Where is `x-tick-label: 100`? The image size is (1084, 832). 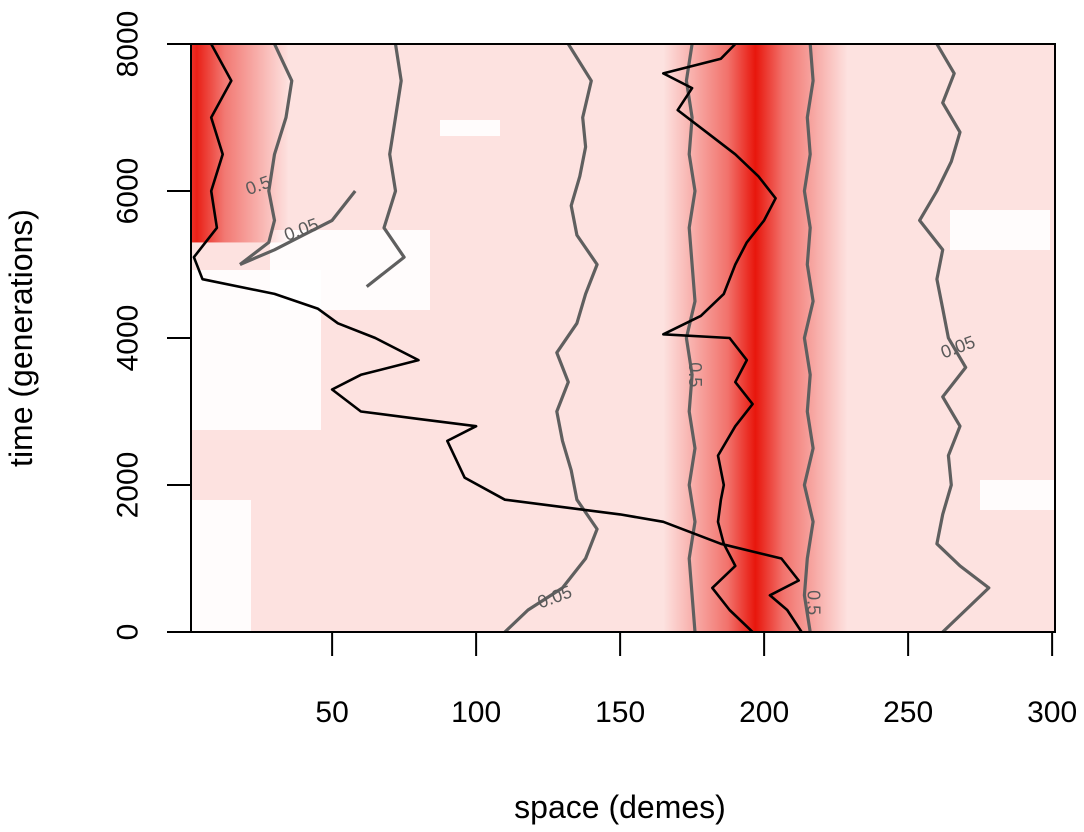 x-tick-label: 100 is located at coordinates (476, 712).